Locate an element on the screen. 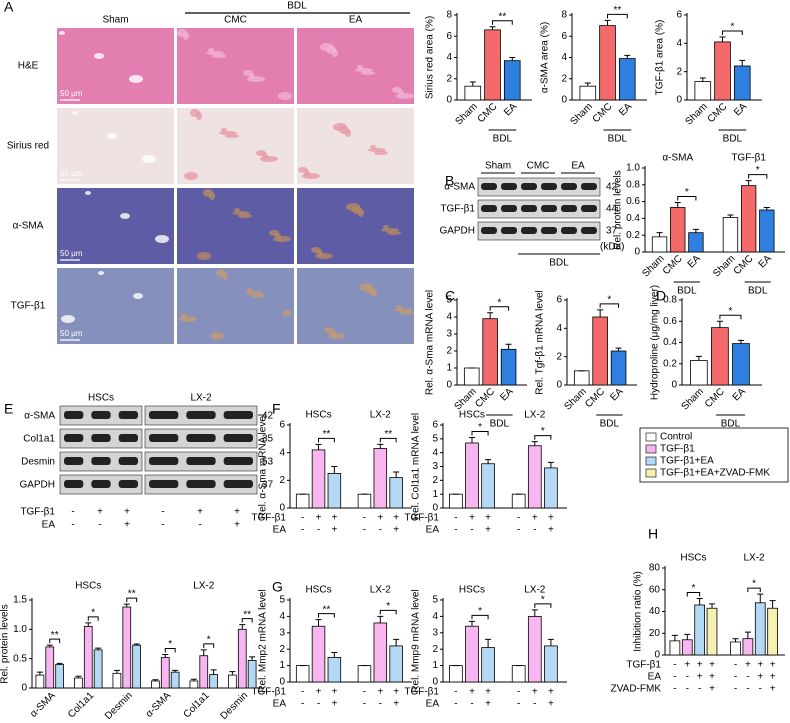  y-tick-label: 1.0 is located at coordinates (633, 168).